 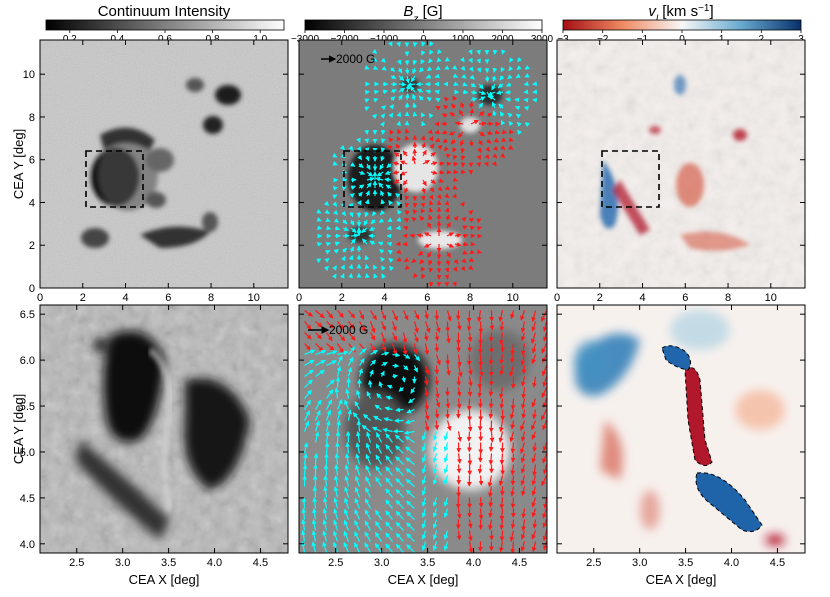 What do you see at coordinates (372, 179) in the screenshot?
I see `zoom-box` at bounding box center [372, 179].